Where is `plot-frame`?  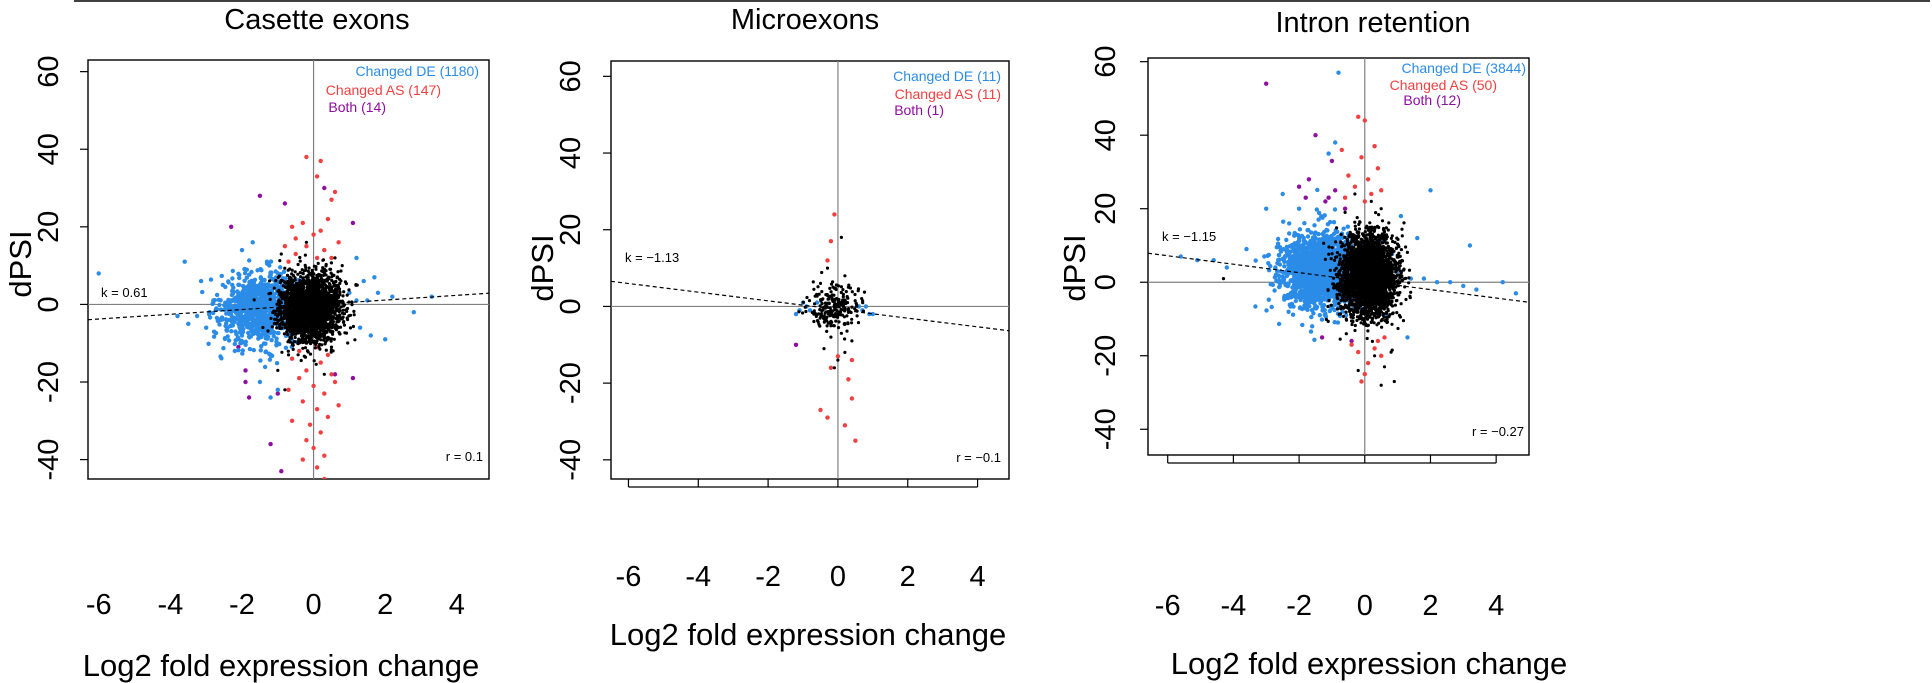
plot-frame is located at coordinates (288, 269).